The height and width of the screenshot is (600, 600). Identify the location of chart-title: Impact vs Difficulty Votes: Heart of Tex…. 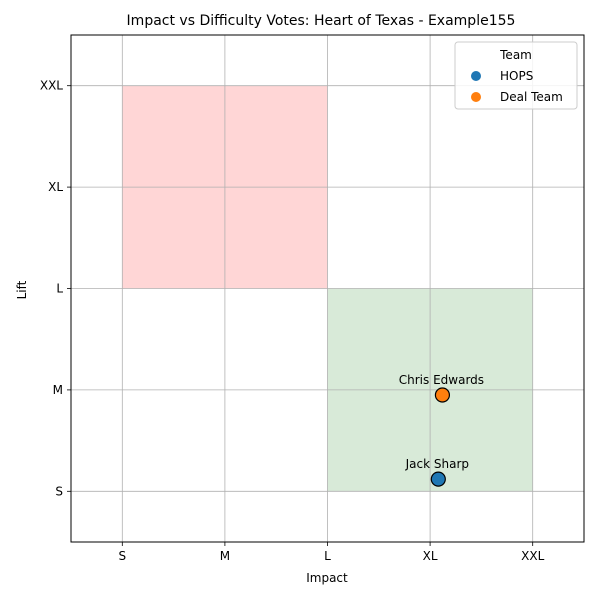
(321, 21).